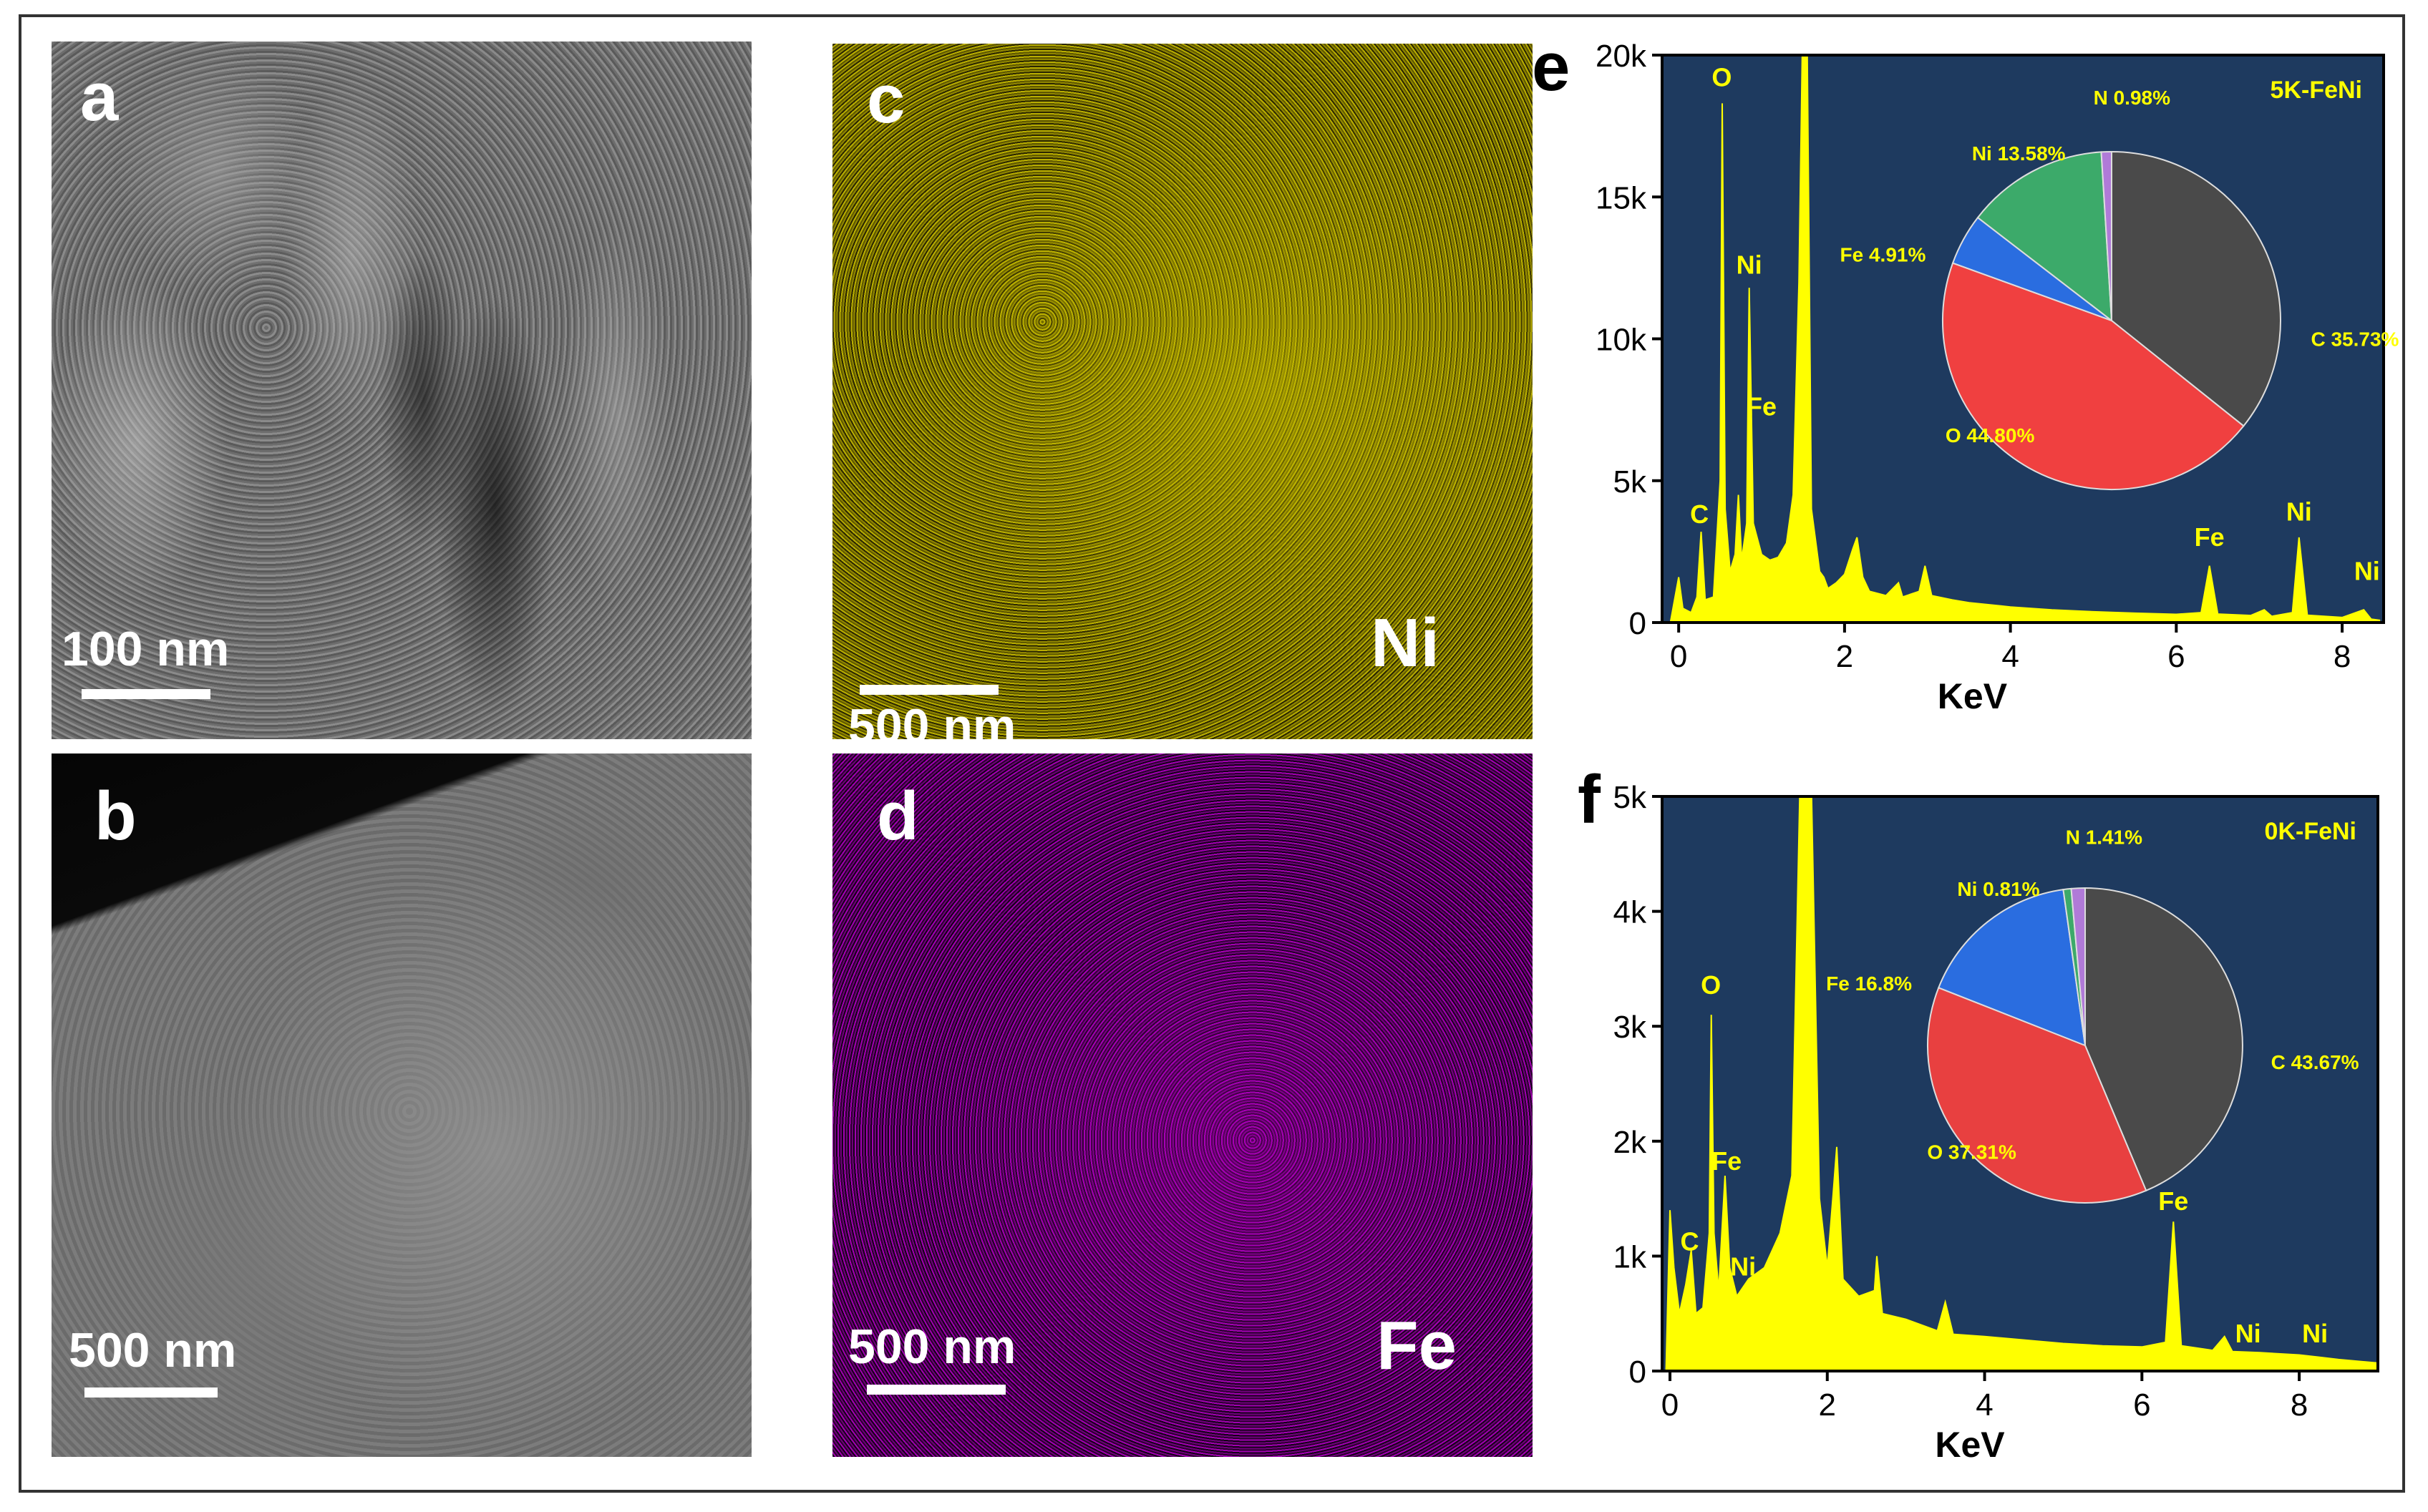  Describe the element at coordinates (936, 1390) in the screenshot. I see `scale-bar-d` at that location.